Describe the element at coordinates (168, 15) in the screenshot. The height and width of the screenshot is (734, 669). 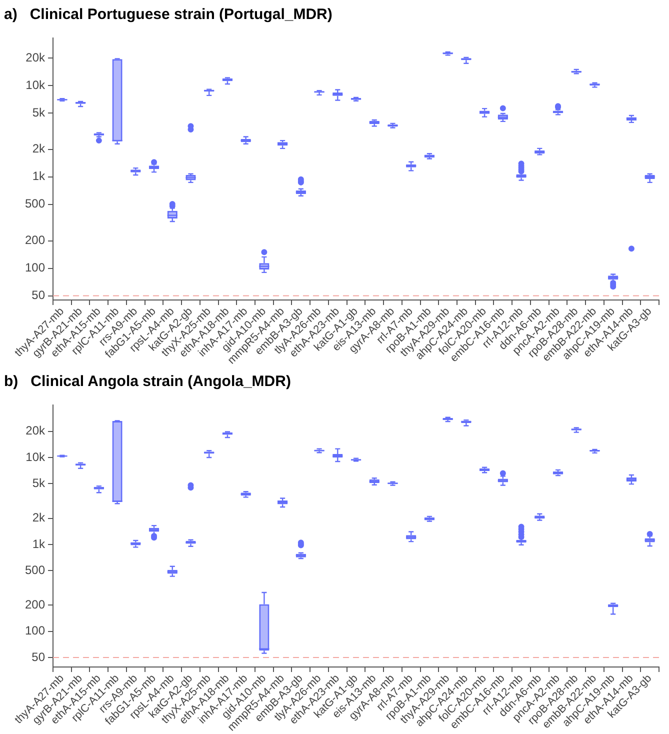
I see `chart-title: a) Clinical Portuguese strain (Portugal_MDR)` at that location.